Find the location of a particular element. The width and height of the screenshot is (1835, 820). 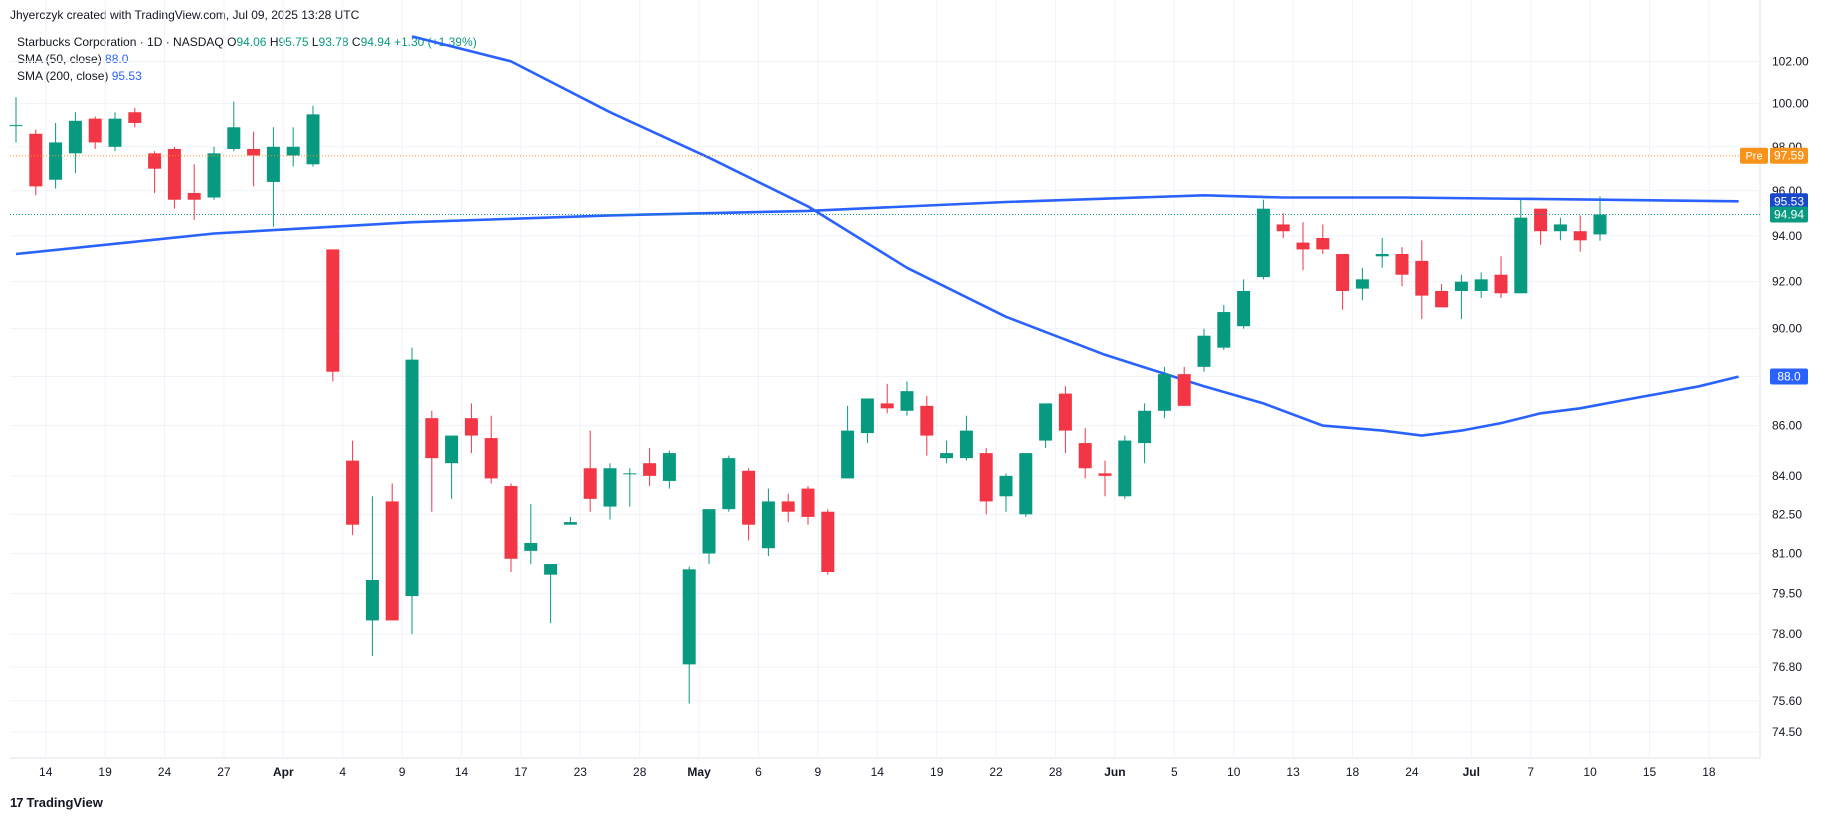

x-tick-label: 10 is located at coordinates (1234, 772).